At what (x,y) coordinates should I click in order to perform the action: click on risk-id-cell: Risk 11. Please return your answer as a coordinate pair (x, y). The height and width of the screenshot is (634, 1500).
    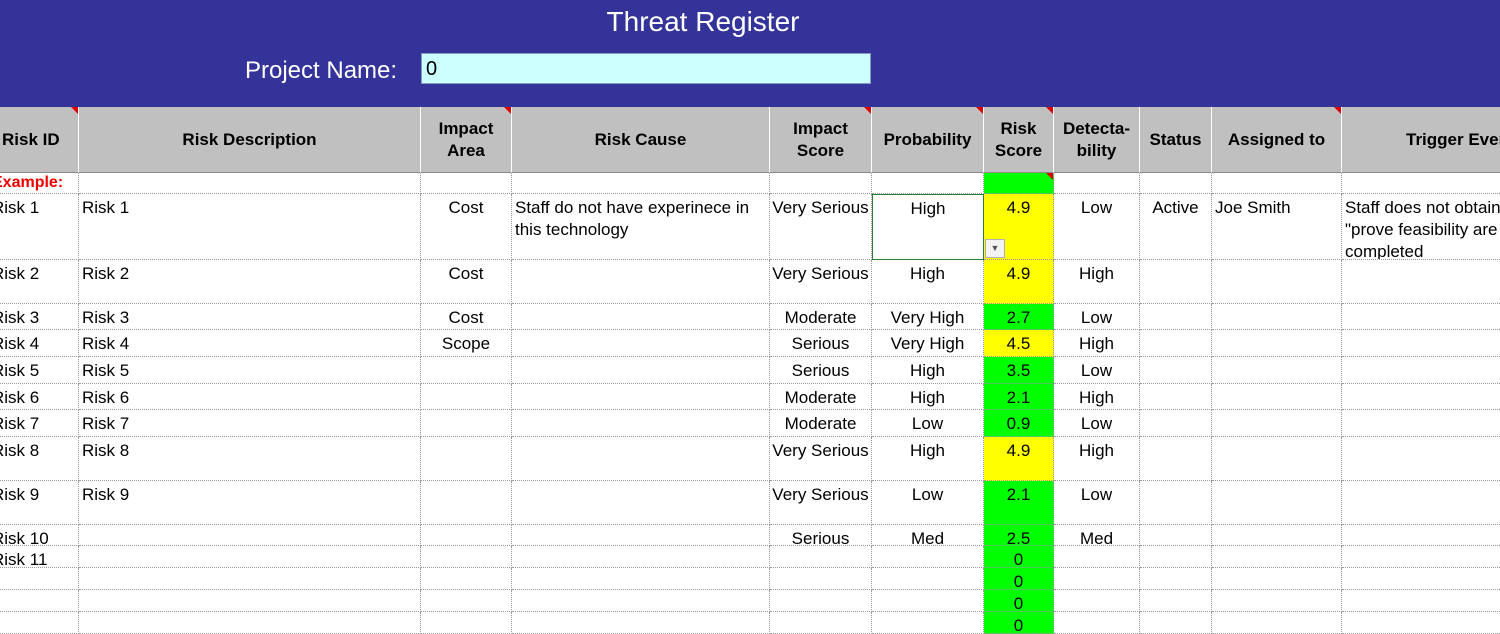
    Looking at the image, I should click on (39, 557).